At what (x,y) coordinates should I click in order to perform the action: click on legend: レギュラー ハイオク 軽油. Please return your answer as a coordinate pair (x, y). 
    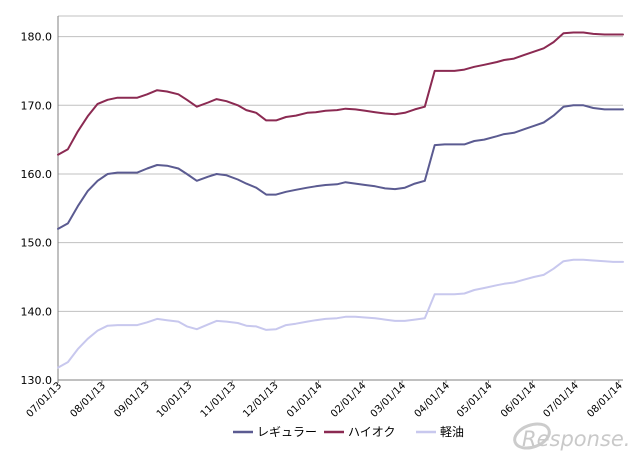
    Looking at the image, I should click on (348, 432).